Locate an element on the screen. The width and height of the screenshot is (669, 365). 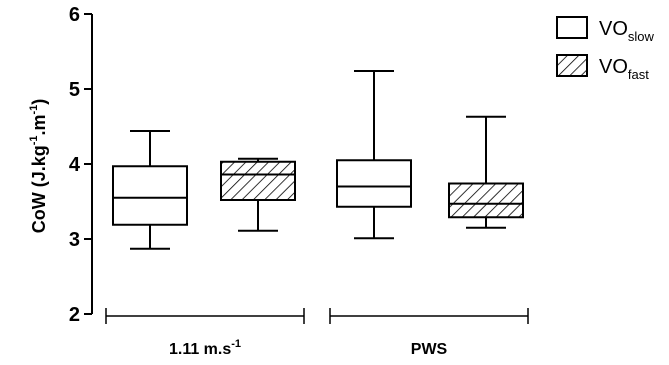
legend-label: VOfast is located at coordinates (624, 69).